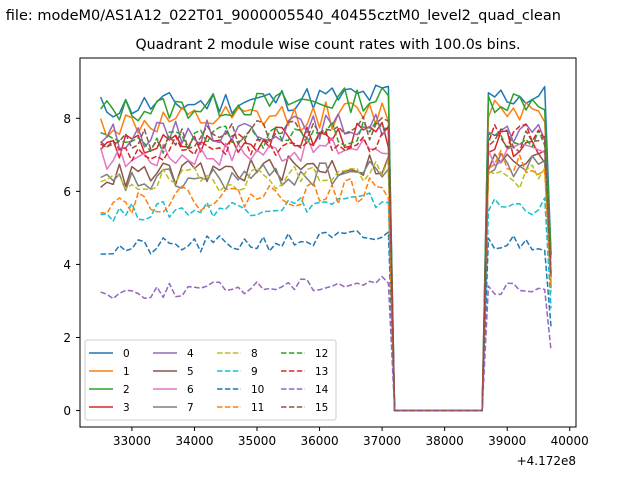 This screenshot has width=640, height=484. Describe the element at coordinates (67, 338) in the screenshot. I see `y-tick-label: 2` at that location.